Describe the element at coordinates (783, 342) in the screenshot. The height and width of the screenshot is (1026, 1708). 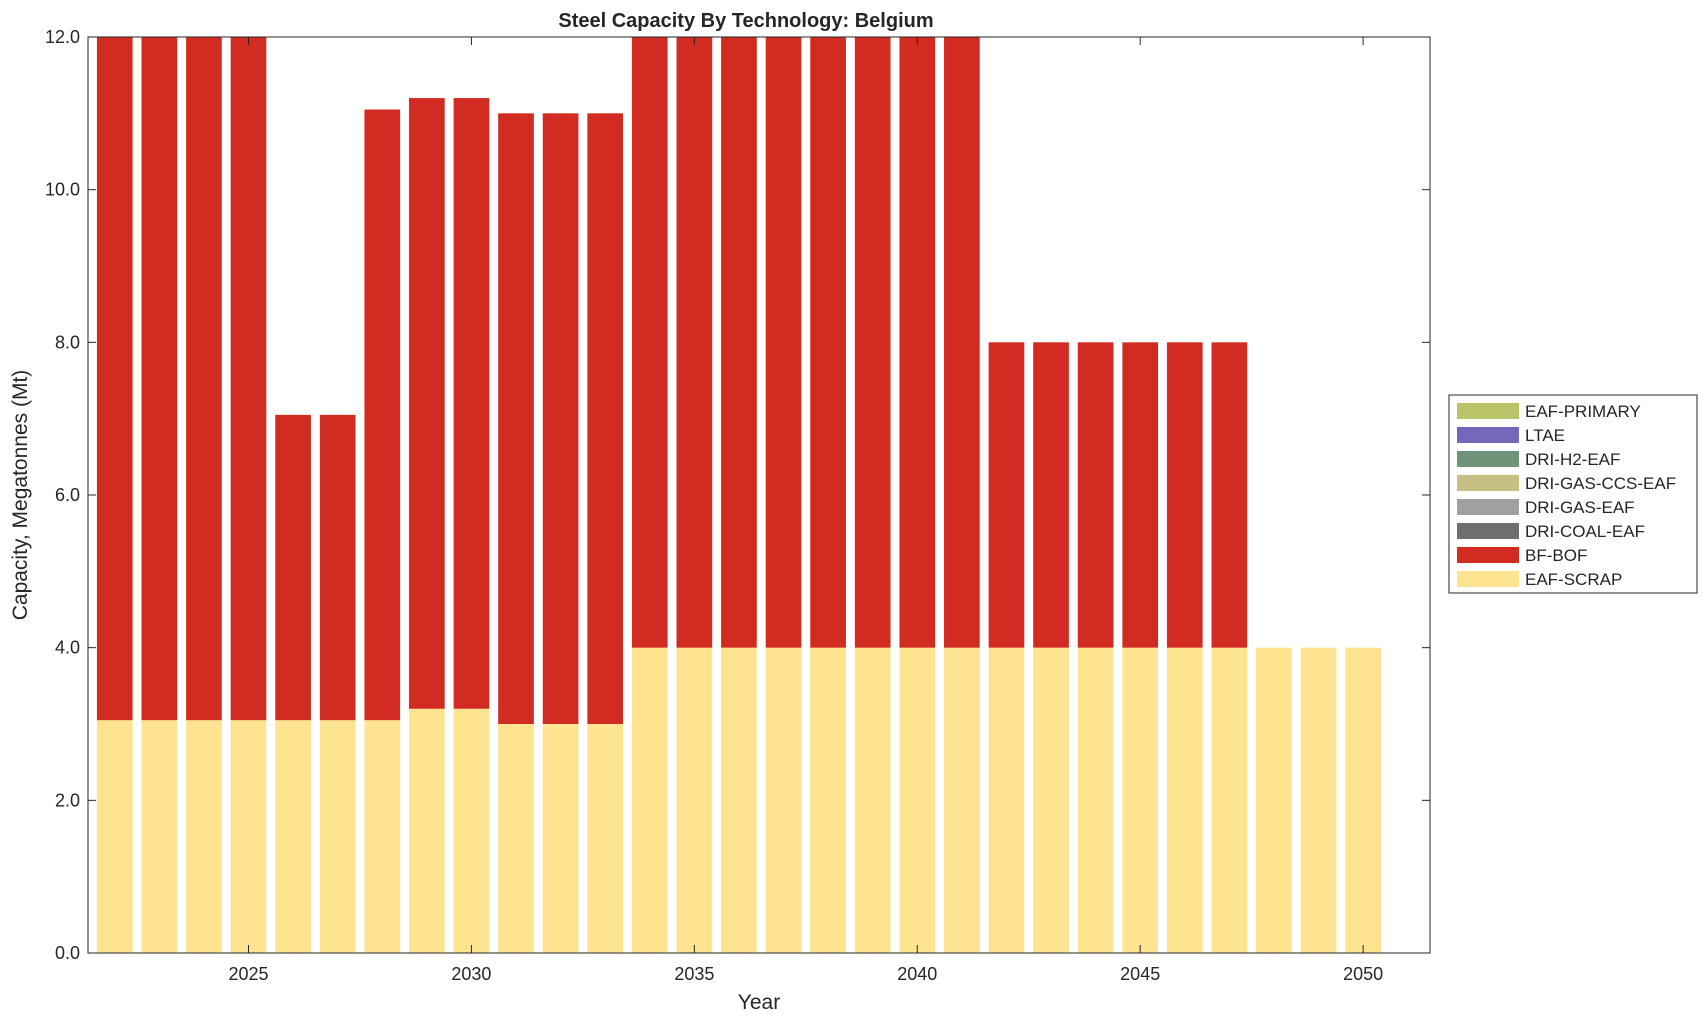
I see `bar-bf-bof-2037` at that location.